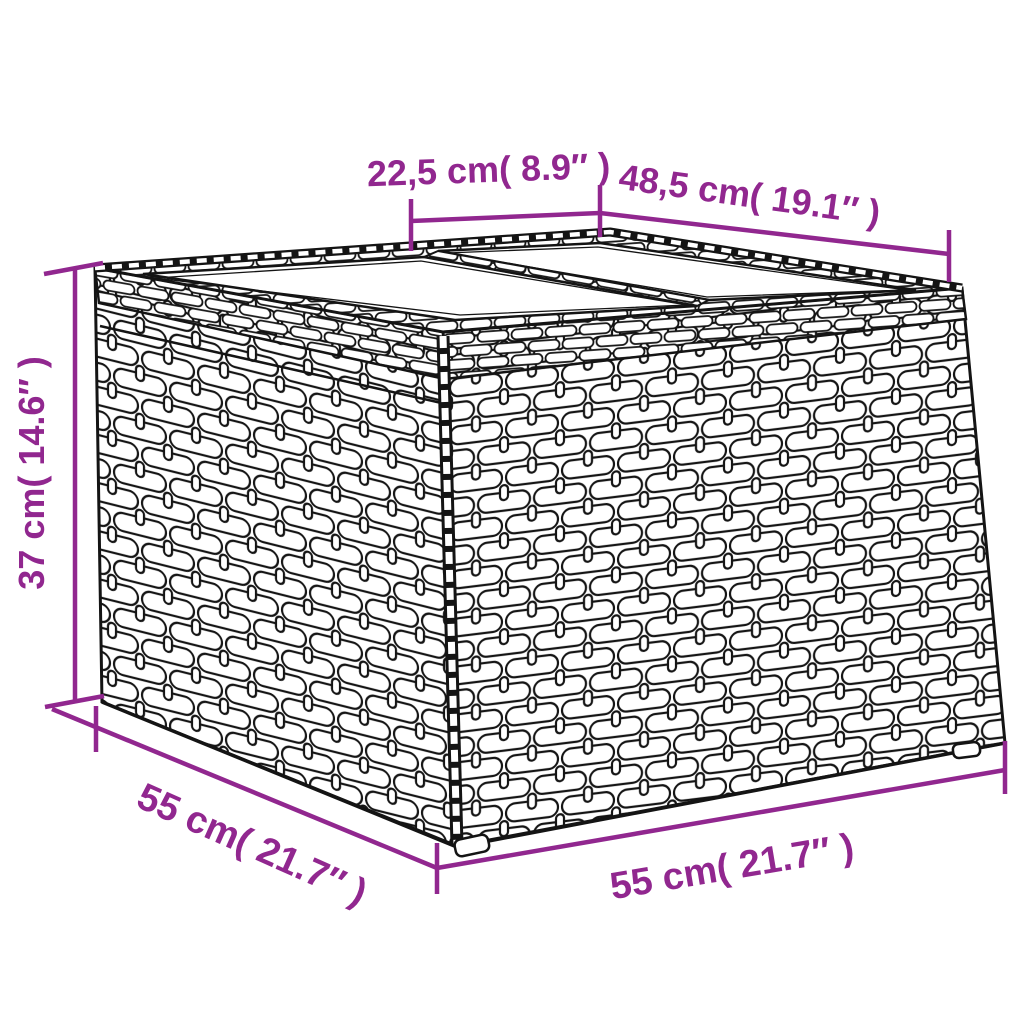 The image size is (1024, 1024). What do you see at coordinates (722, 806) in the screenshot?
I see `dimension-line-width` at bounding box center [722, 806].